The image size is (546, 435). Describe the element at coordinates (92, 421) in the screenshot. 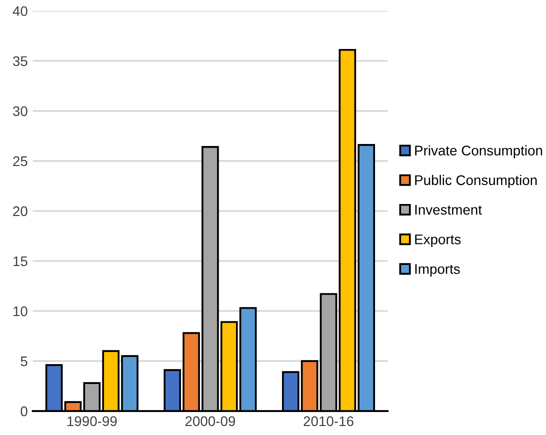

I see `x-tick-label: 1990-99` at that location.